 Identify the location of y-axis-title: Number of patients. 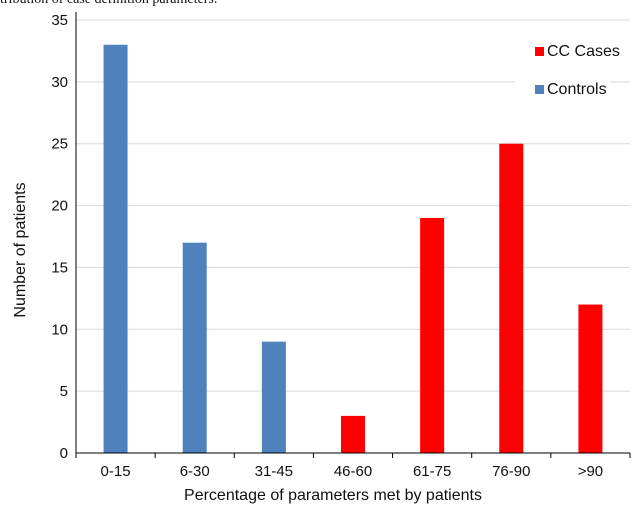
(20, 249).